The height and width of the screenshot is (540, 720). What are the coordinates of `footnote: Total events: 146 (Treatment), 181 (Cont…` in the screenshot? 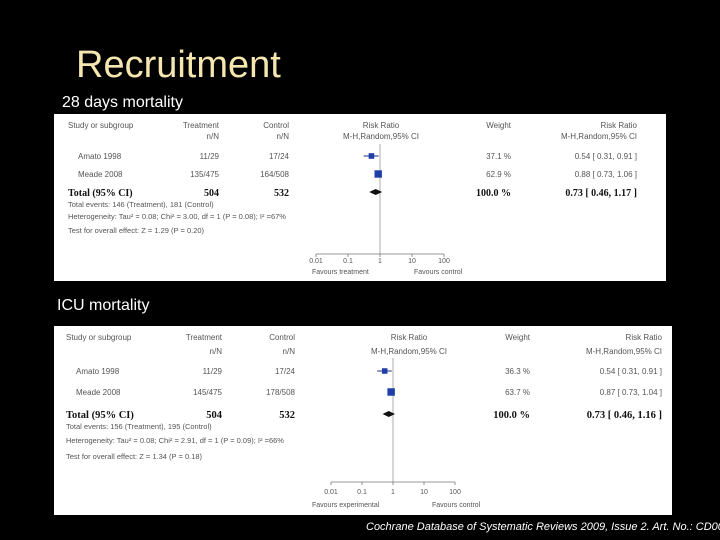 It's located at (141, 204).